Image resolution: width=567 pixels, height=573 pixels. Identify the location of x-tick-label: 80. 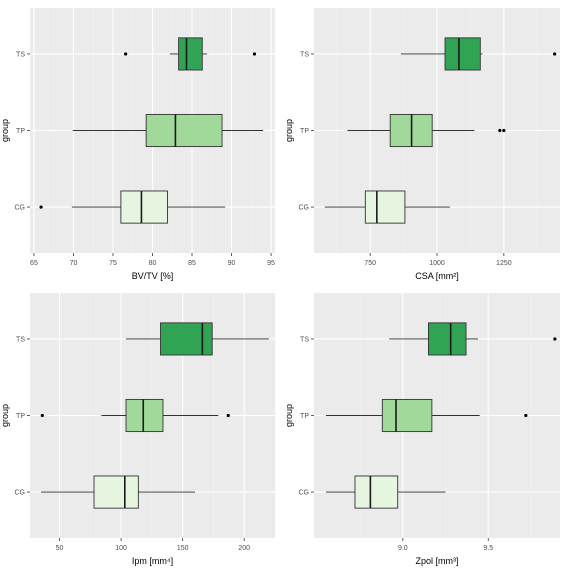
(153, 263).